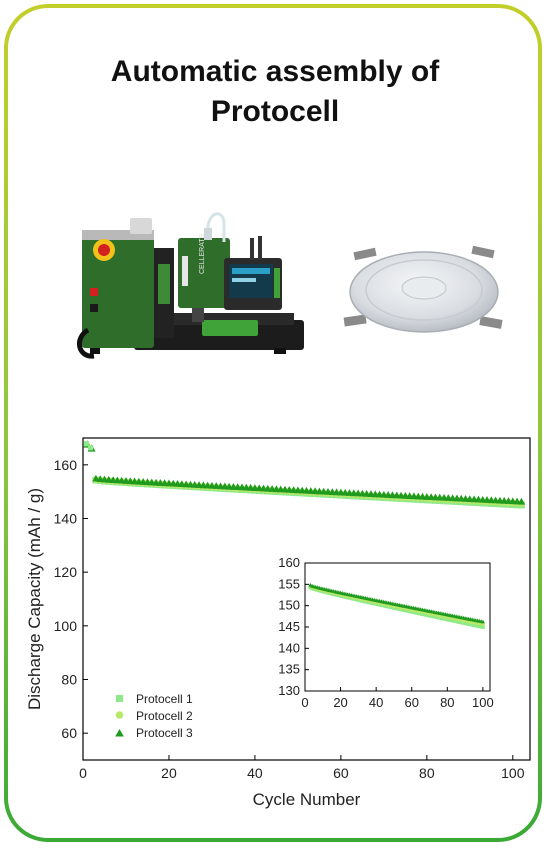  I want to click on inset-y-tick-label: 140, so click(289, 647).